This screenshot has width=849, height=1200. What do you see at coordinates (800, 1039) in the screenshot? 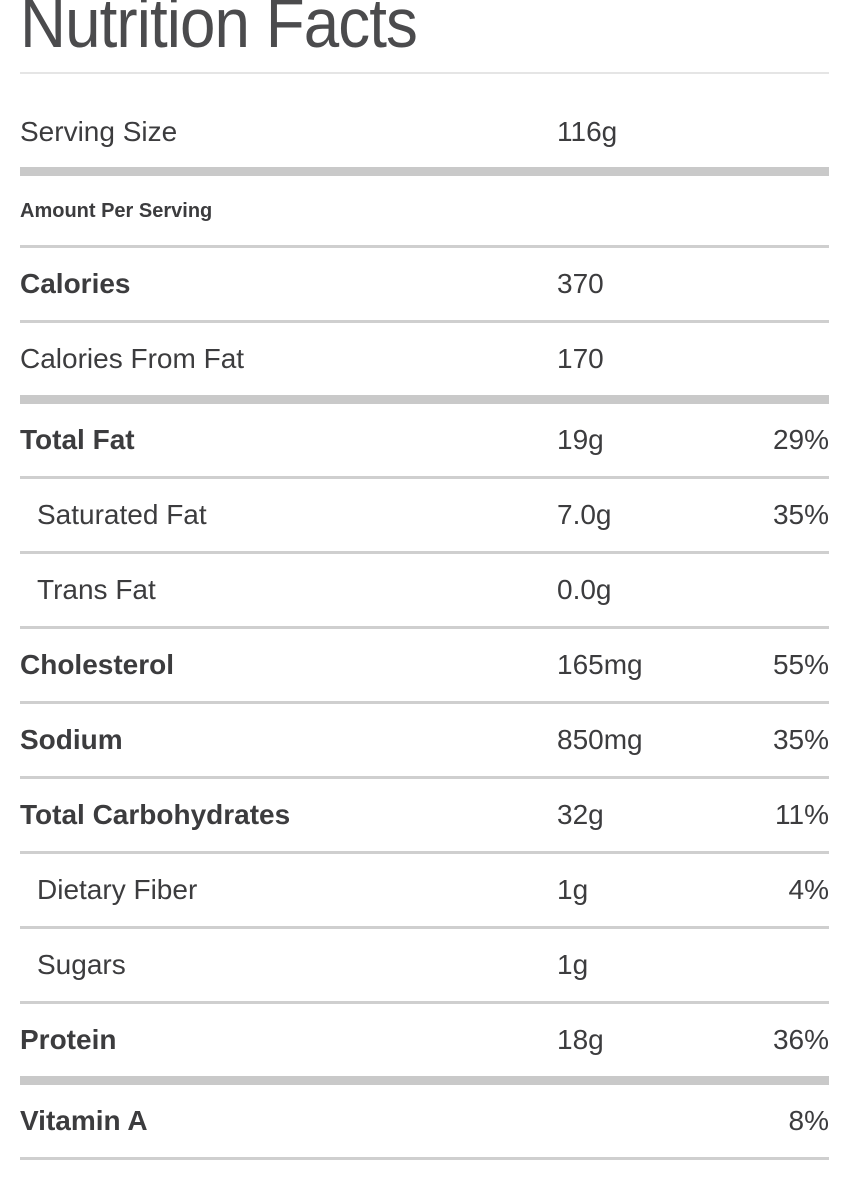
I see `row-percent: 36%` at bounding box center [800, 1039].